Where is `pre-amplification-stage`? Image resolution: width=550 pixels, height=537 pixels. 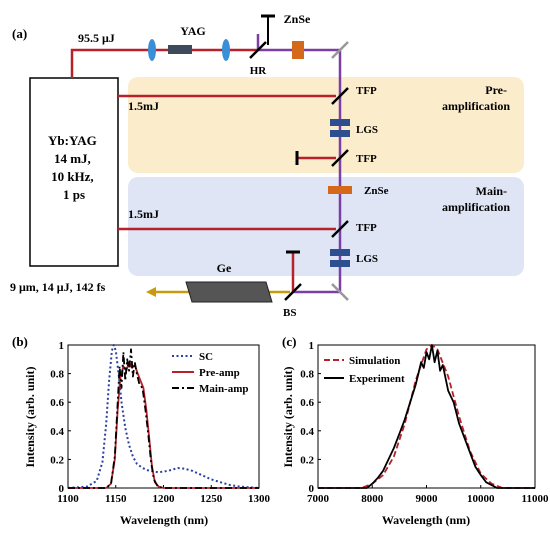
pre-amplification-stage is located at coordinates (326, 125).